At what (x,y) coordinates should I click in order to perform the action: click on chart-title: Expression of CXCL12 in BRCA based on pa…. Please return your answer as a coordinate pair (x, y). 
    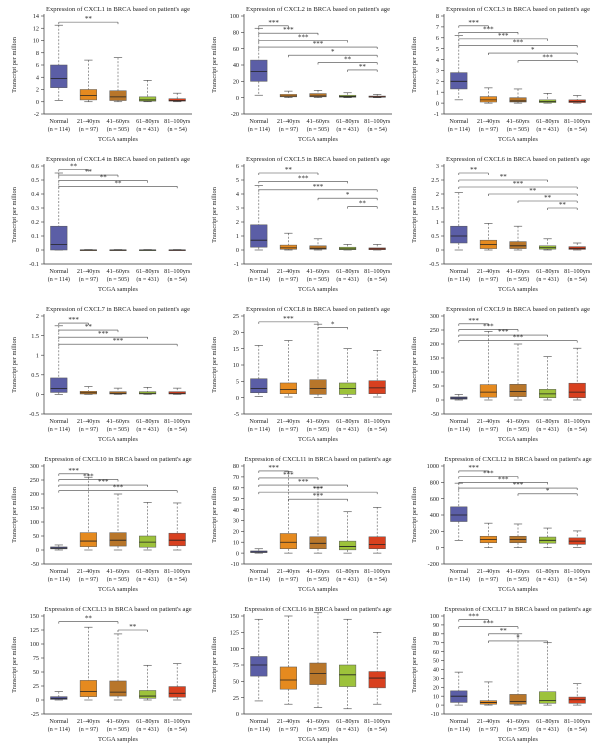
    Looking at the image, I should click on (517, 459).